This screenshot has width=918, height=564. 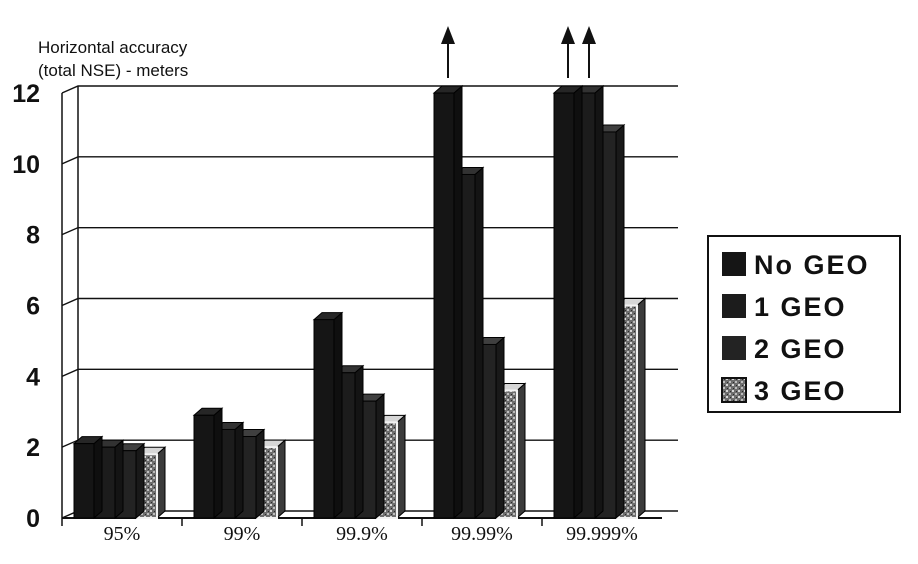 I want to click on legend-swatch-1-geo, so click(x=734, y=306).